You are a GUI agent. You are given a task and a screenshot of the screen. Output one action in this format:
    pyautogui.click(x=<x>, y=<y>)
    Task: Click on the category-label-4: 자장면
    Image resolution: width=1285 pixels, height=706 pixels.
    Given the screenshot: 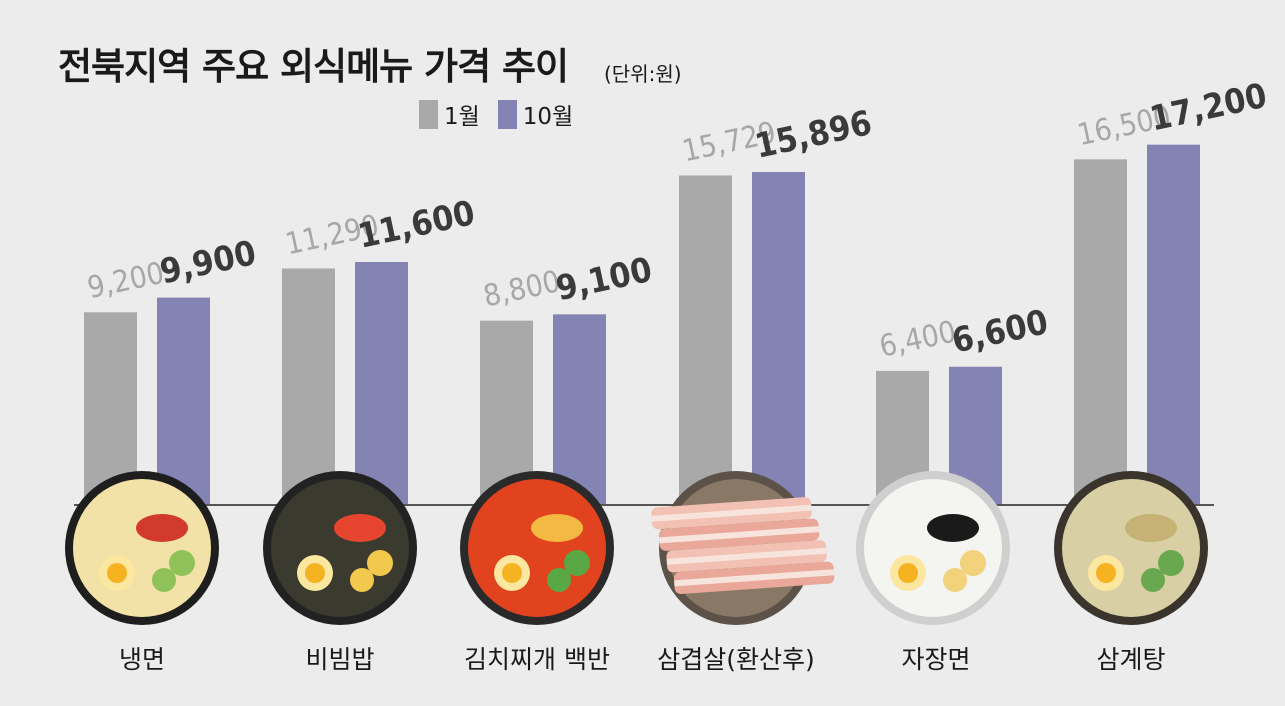 What is the action you would take?
    pyautogui.click(x=935, y=659)
    